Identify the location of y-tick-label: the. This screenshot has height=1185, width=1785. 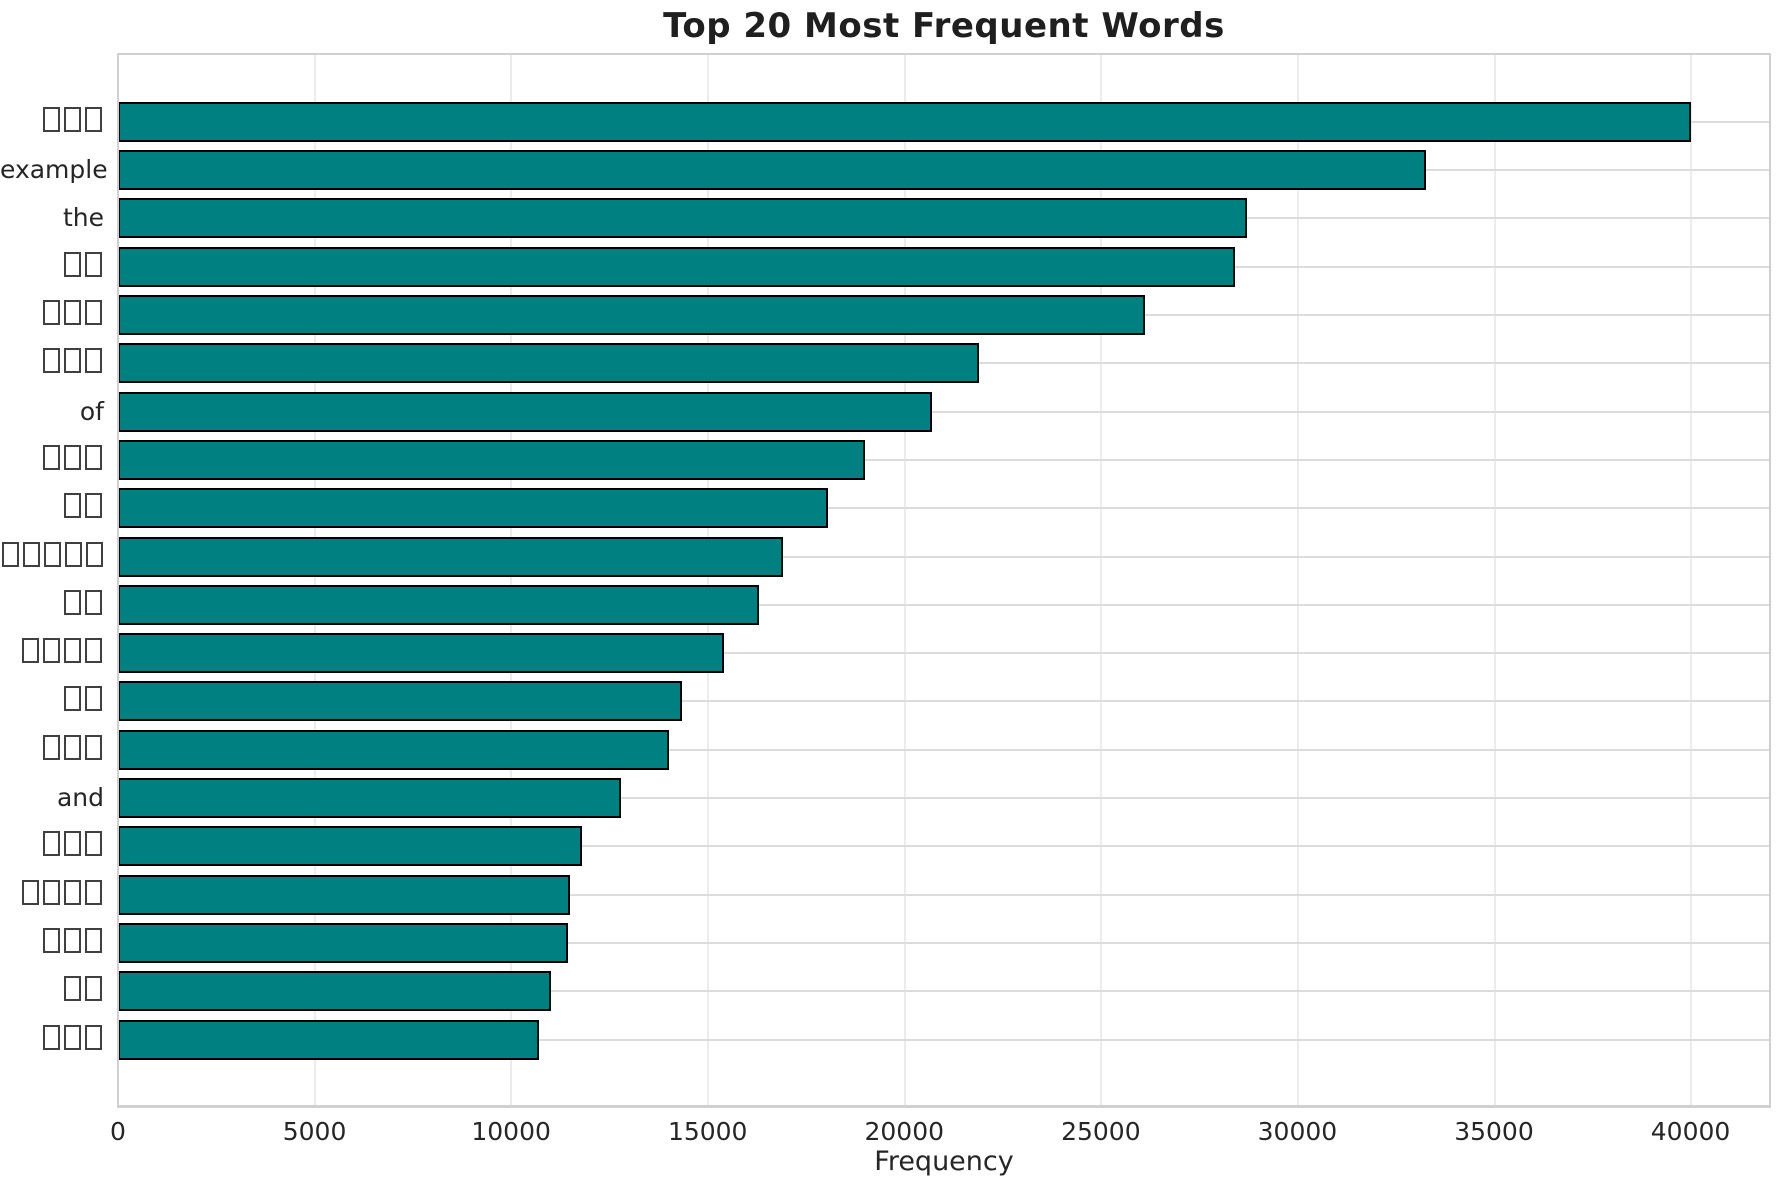
(83, 218).